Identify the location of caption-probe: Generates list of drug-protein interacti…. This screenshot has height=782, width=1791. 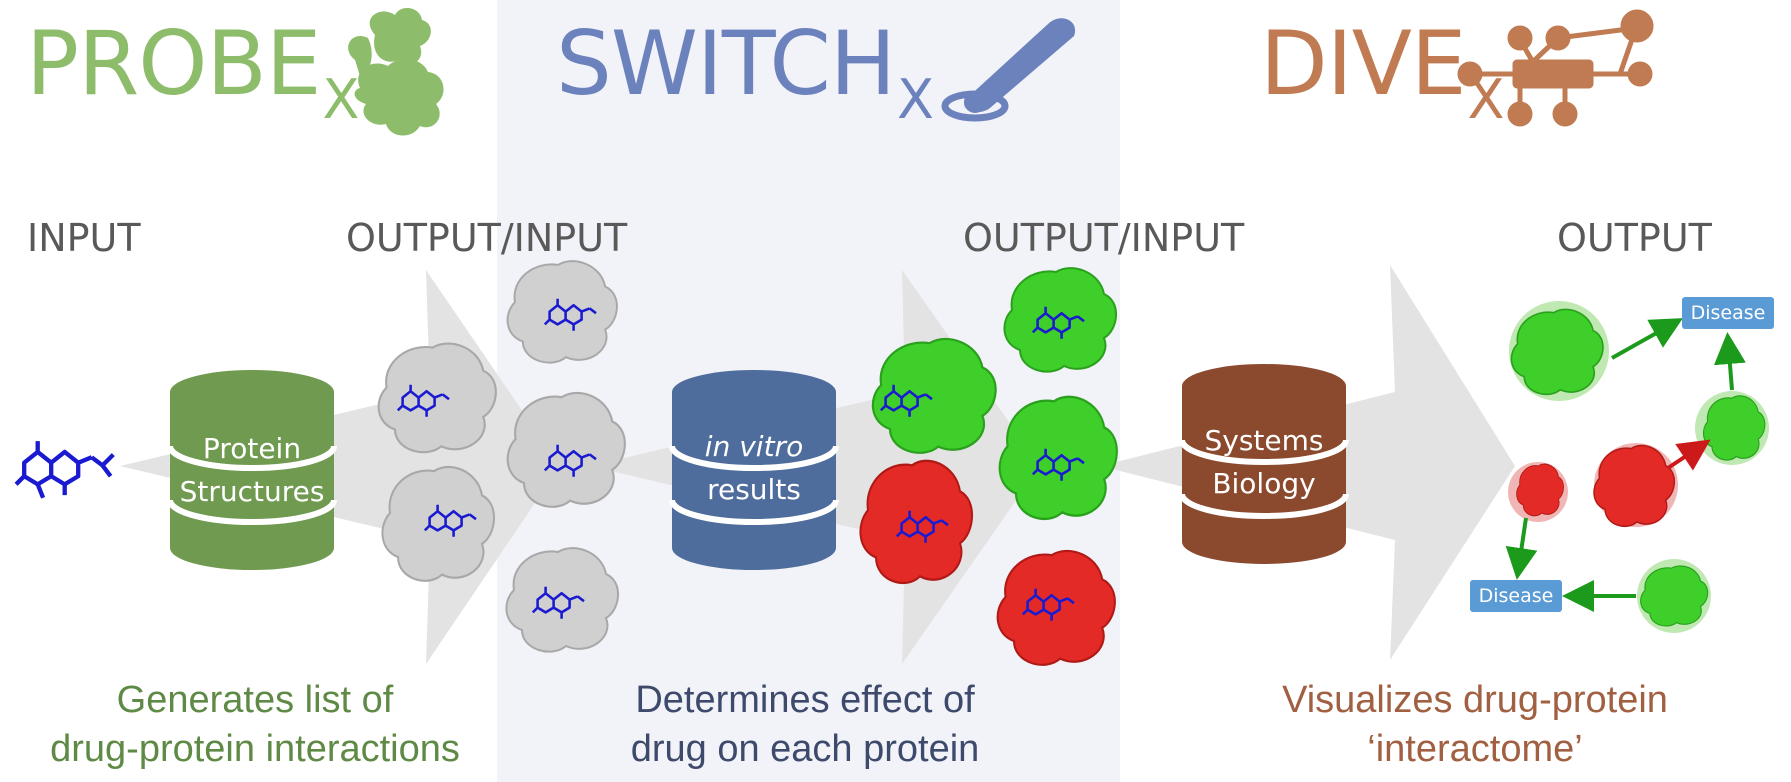
(255, 724).